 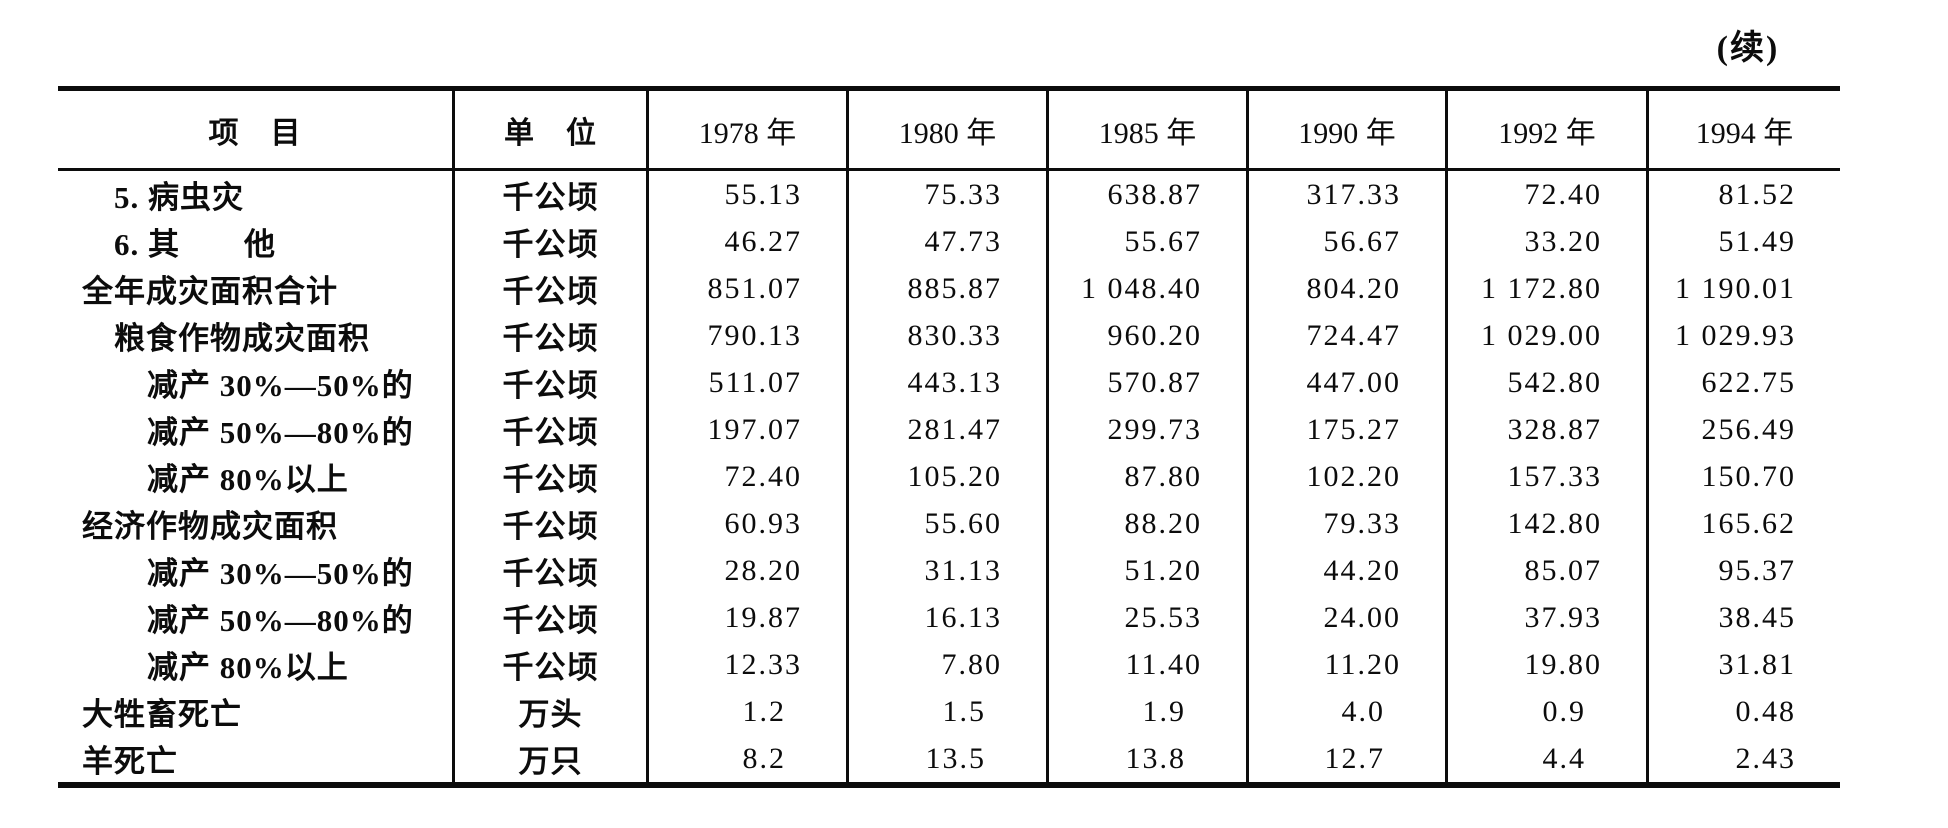 What do you see at coordinates (1545, 429) in the screenshot?
I see `value-cell: 328.87` at bounding box center [1545, 429].